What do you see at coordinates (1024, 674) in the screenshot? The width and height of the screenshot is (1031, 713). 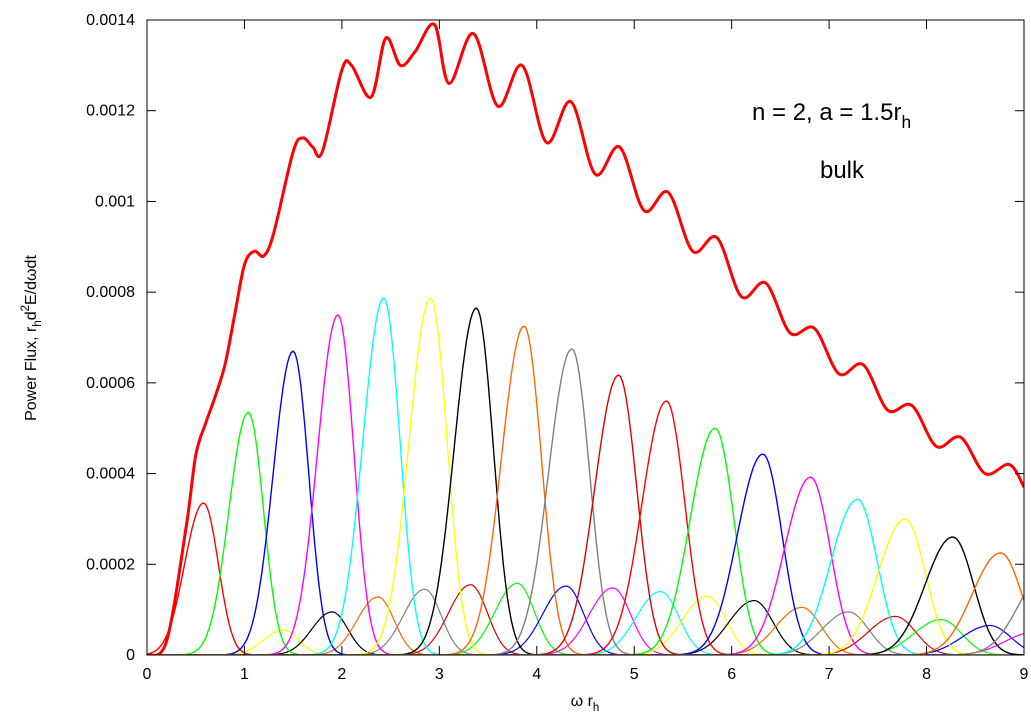 I see `x-tick-label: 9` at bounding box center [1024, 674].